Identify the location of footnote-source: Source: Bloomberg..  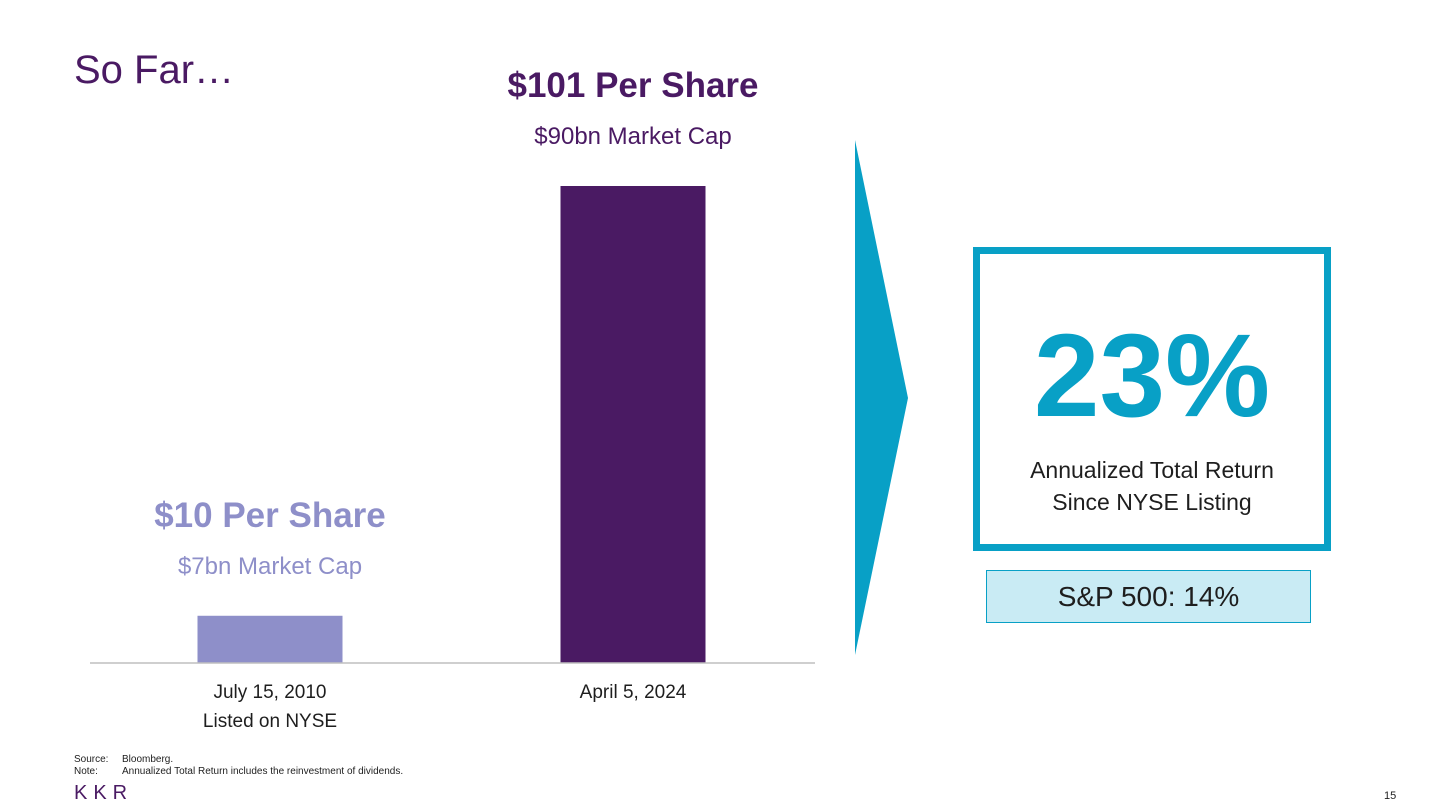
(123, 759).